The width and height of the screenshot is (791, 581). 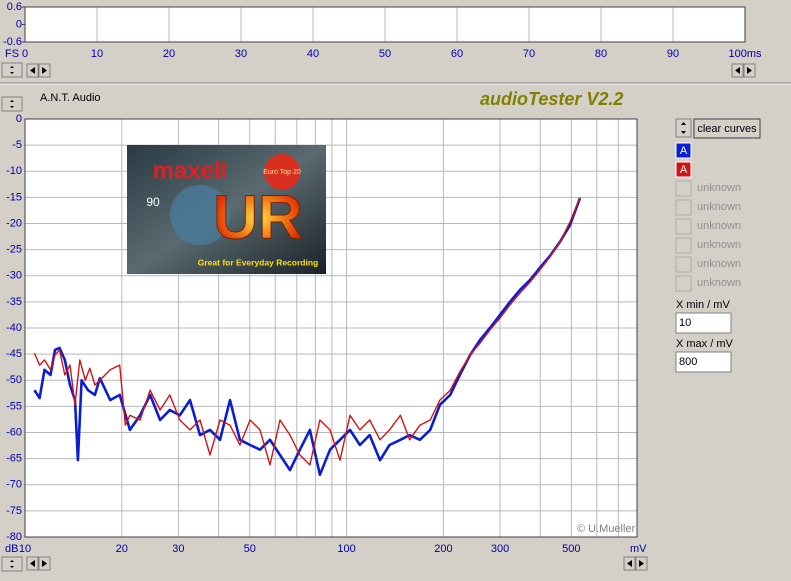 I want to click on x-tick-label: 100ms, so click(x=745, y=54).